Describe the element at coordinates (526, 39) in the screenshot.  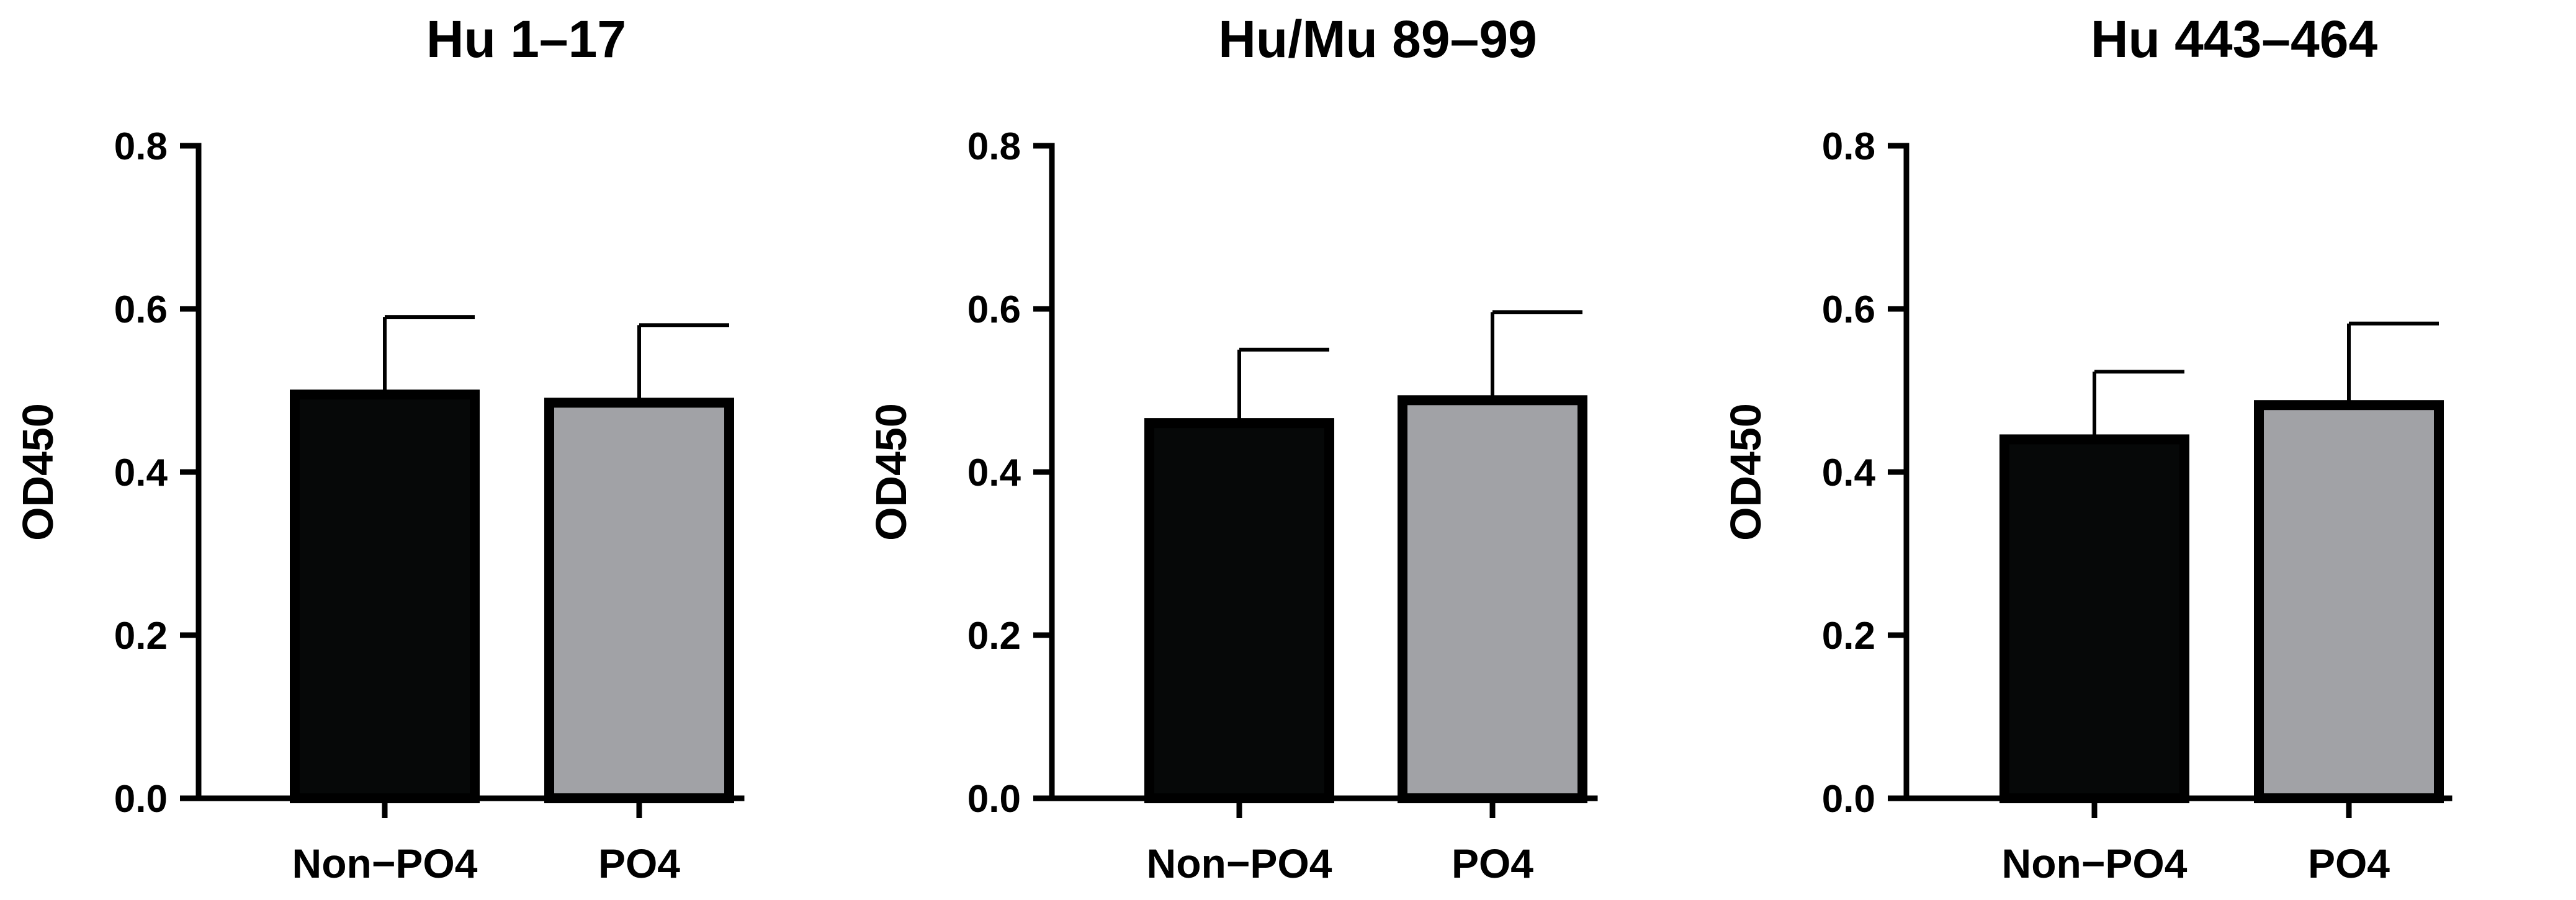
I see `chart-title: Hu 1–17` at that location.